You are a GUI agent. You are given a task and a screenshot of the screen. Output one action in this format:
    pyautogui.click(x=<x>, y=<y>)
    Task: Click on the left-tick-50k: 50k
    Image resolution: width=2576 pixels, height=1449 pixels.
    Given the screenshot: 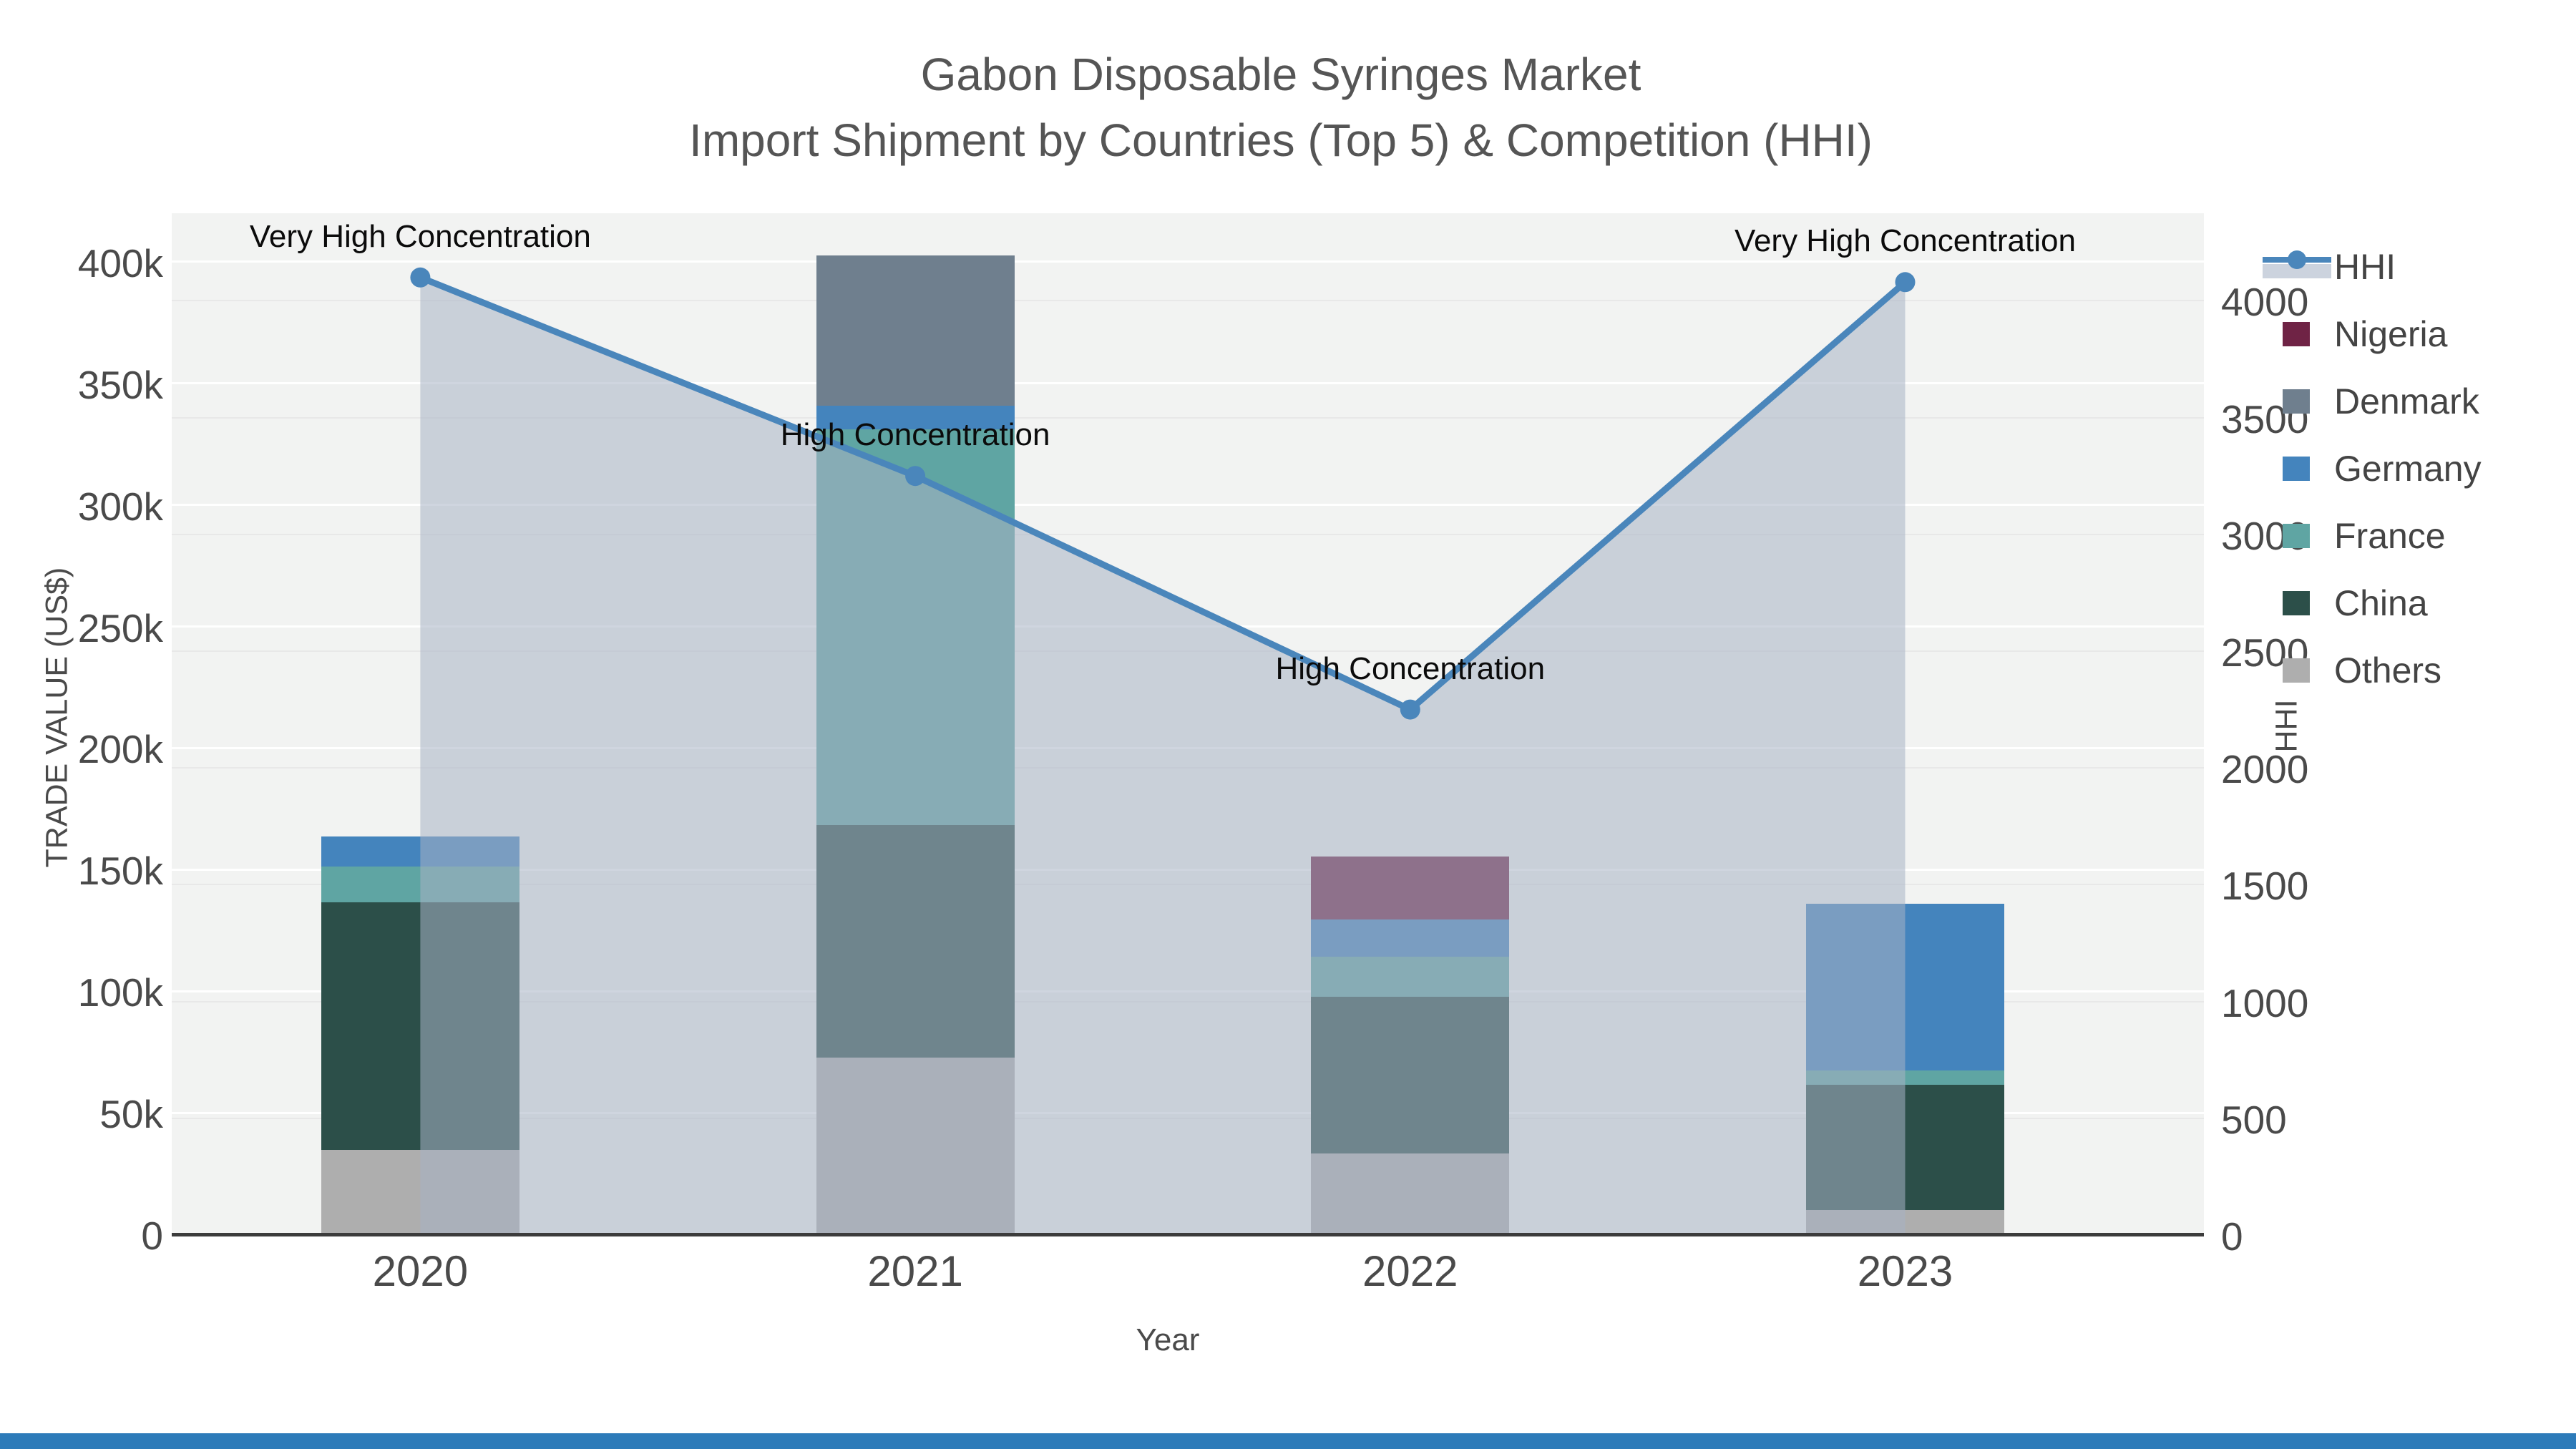 What is the action you would take?
    pyautogui.click(x=131, y=1114)
    